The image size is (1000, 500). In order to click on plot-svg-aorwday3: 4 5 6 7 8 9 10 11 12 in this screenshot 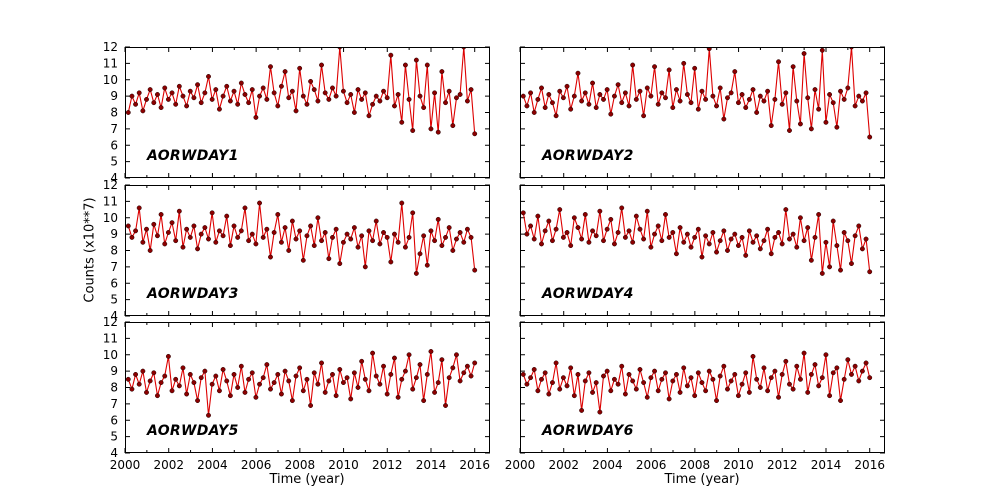, I will do `click(296, 250)`.